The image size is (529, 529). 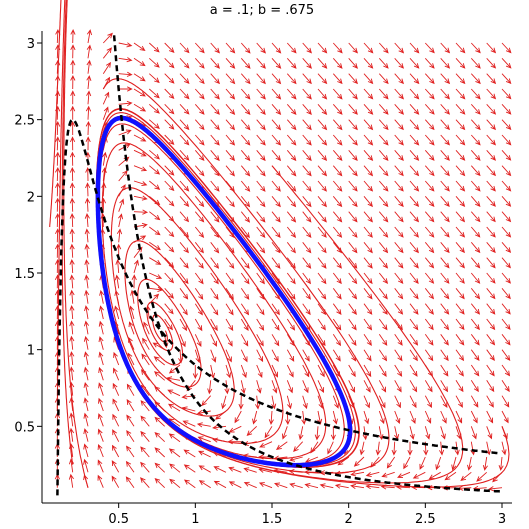 What do you see at coordinates (118, 519) in the screenshot?
I see `x-tick-label: 0.5` at bounding box center [118, 519].